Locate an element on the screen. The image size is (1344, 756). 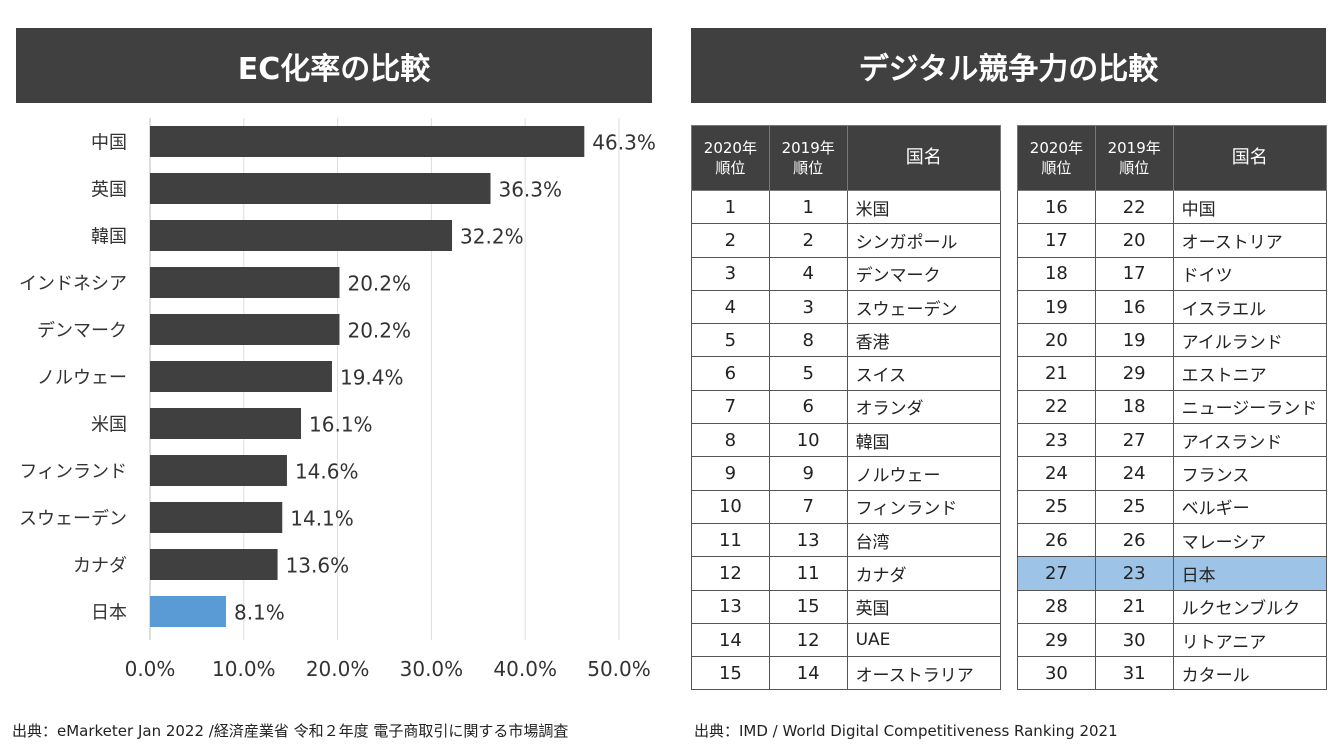
rank-2020: 3 is located at coordinates (730, 273).